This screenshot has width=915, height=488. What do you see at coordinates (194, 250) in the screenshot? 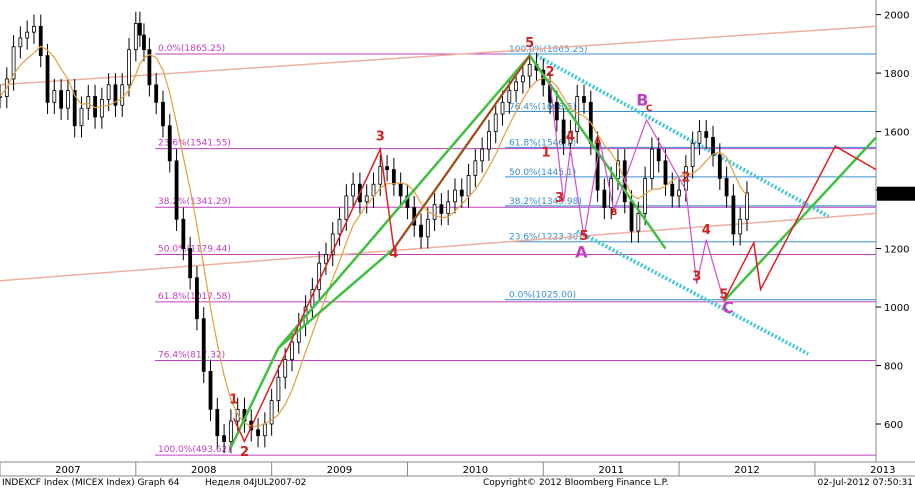
I see `fib-level-label: 50.0%(1179.44)` at bounding box center [194, 250].